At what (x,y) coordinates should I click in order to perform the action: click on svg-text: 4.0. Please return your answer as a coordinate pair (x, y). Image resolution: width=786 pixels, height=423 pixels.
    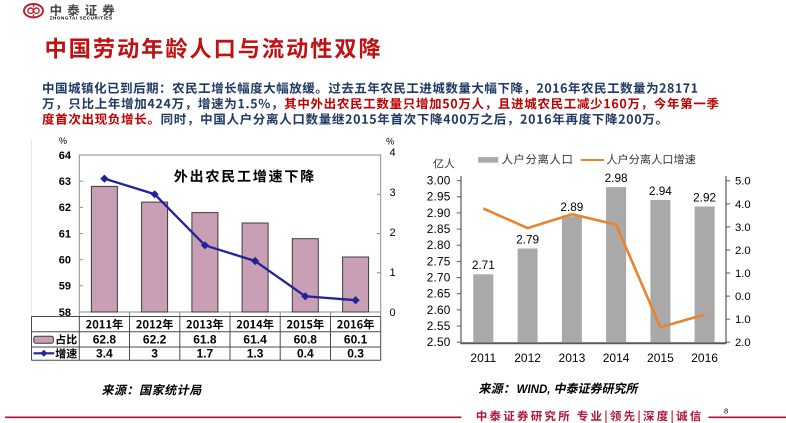
    Looking at the image, I should click on (743, 205).